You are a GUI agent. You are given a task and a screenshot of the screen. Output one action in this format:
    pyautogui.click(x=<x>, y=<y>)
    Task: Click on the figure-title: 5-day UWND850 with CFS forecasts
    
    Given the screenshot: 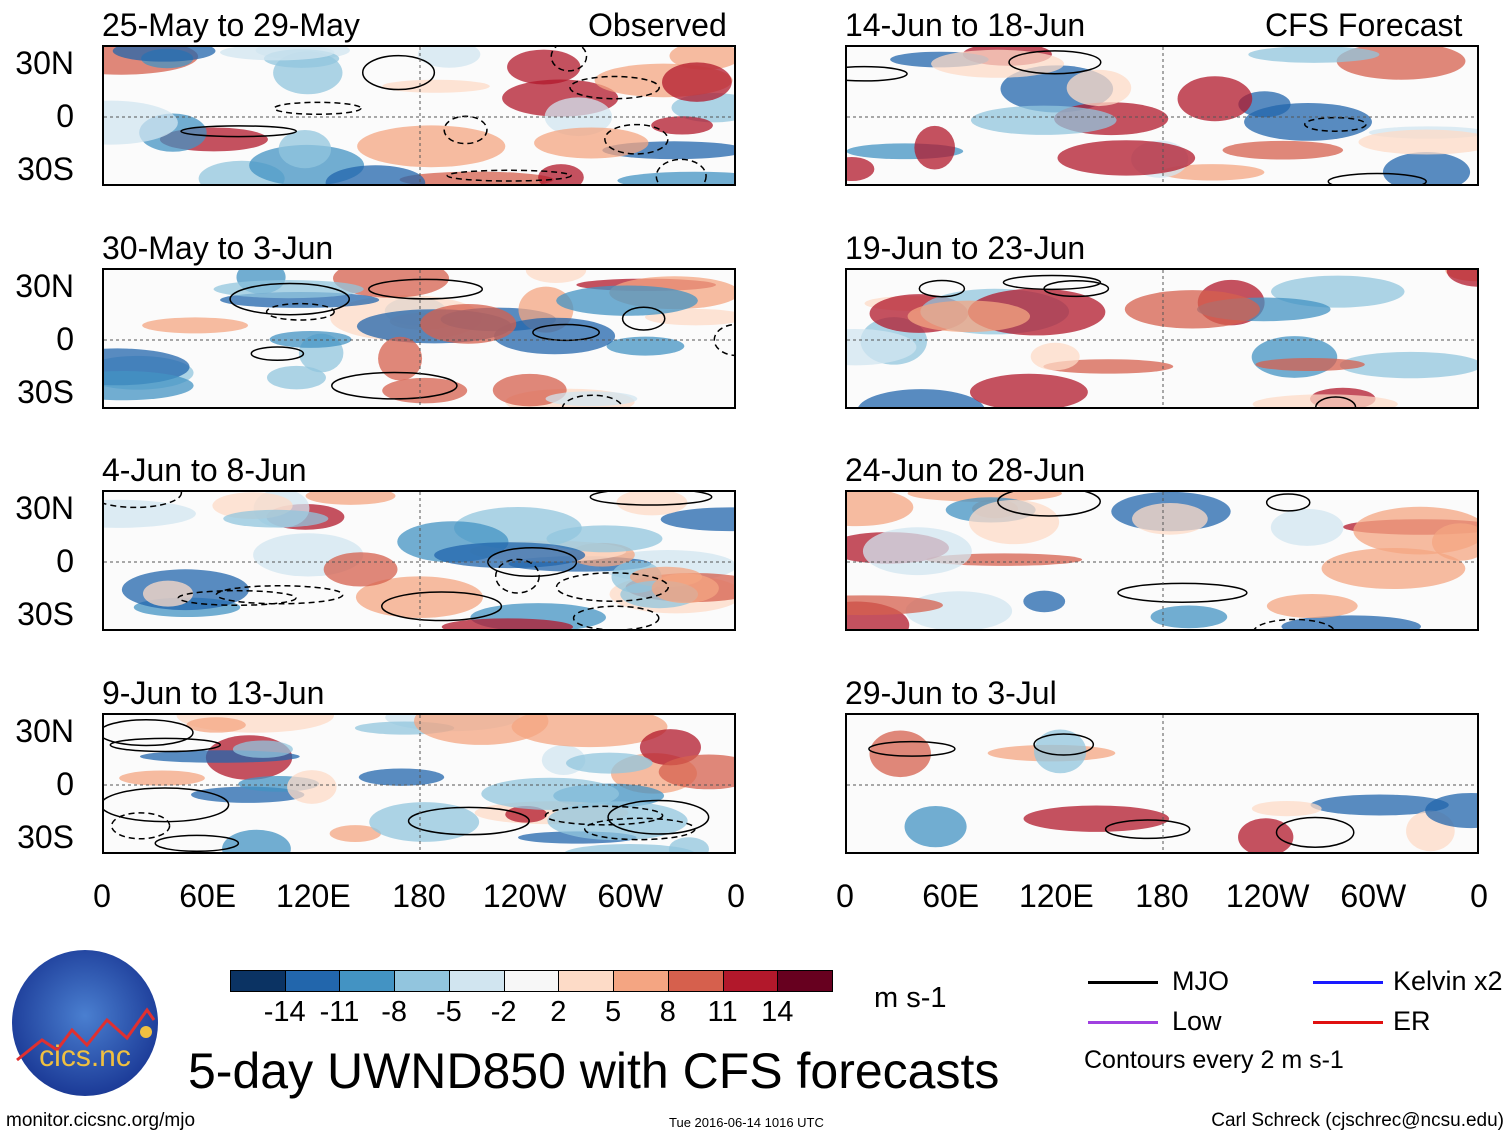 What is the action you would take?
    pyautogui.click(x=594, y=1071)
    